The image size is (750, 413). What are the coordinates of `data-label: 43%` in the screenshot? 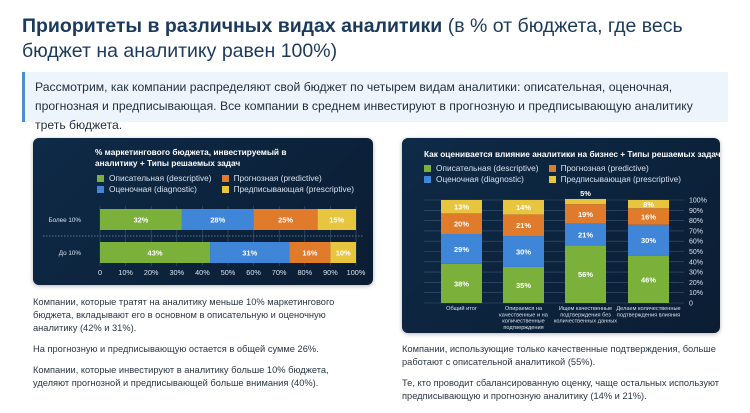 It's located at (155, 253).